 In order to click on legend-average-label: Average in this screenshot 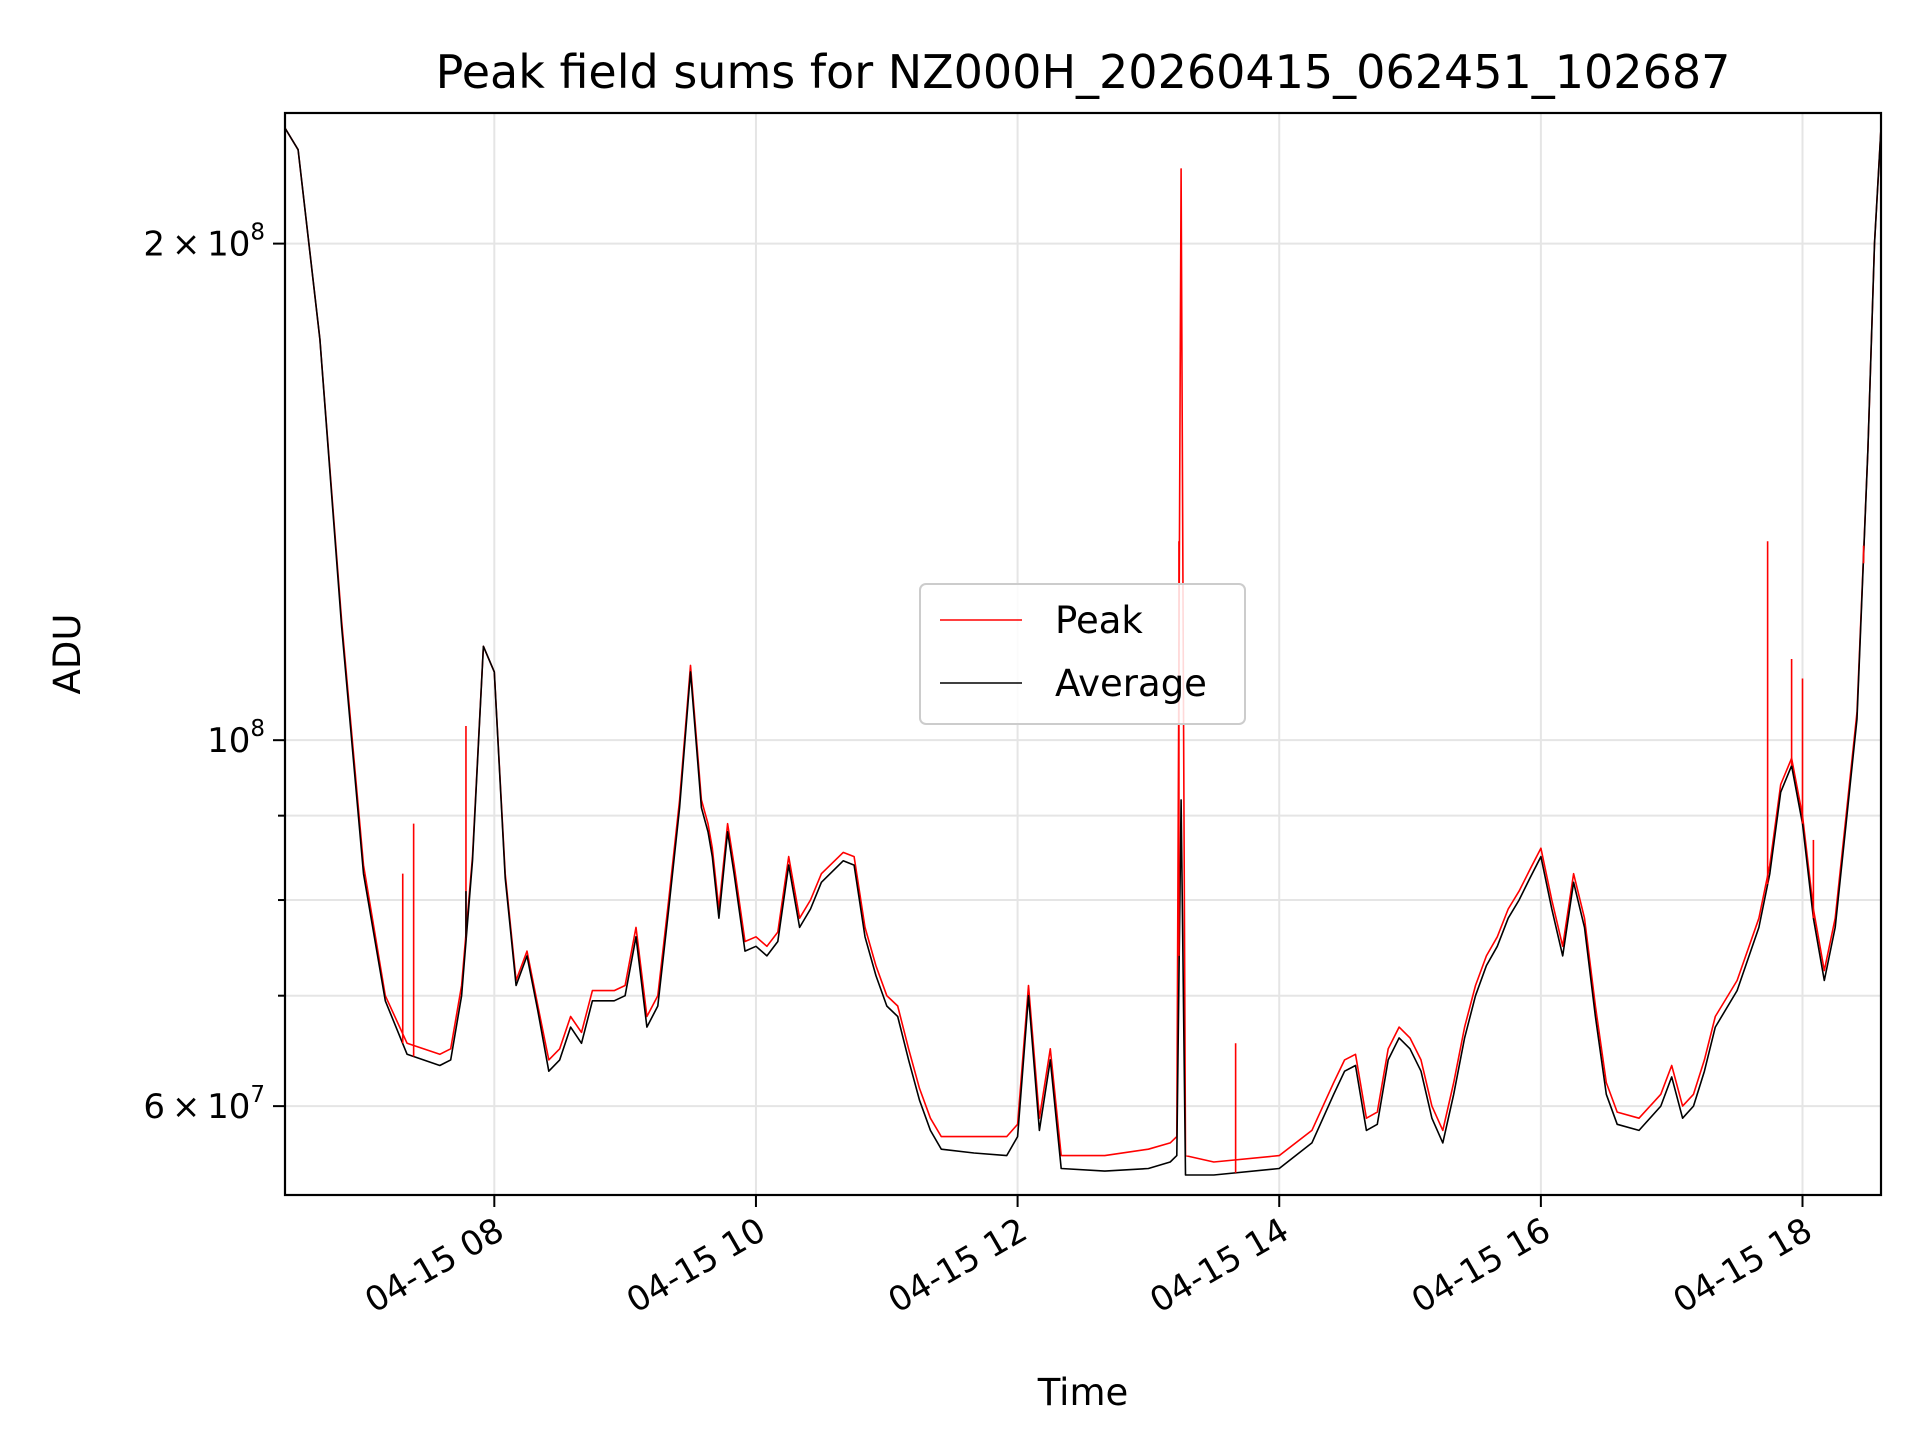, I will do `click(1131, 683)`.